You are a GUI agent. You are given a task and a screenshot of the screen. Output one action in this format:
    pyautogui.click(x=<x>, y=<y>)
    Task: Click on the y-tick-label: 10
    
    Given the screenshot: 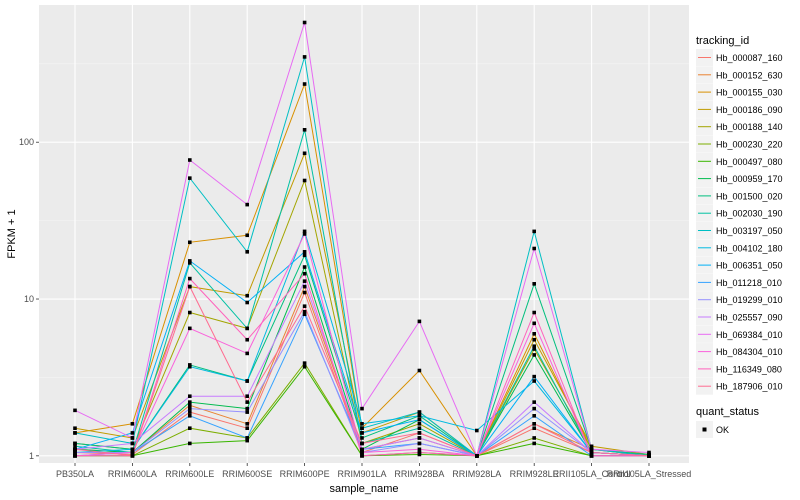 What is the action you would take?
    pyautogui.click(x=29, y=299)
    